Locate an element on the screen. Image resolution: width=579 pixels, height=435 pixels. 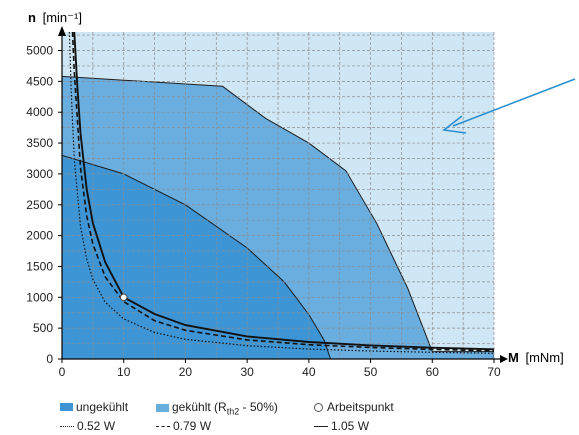
cooled-swatch is located at coordinates (162, 408).